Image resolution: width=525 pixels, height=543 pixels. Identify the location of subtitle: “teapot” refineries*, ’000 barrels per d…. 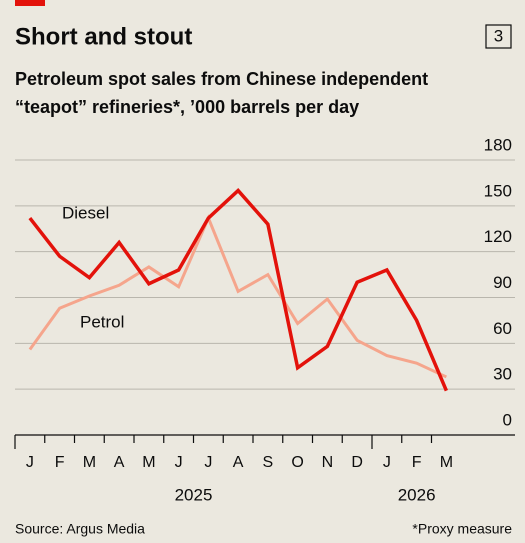
(187, 107).